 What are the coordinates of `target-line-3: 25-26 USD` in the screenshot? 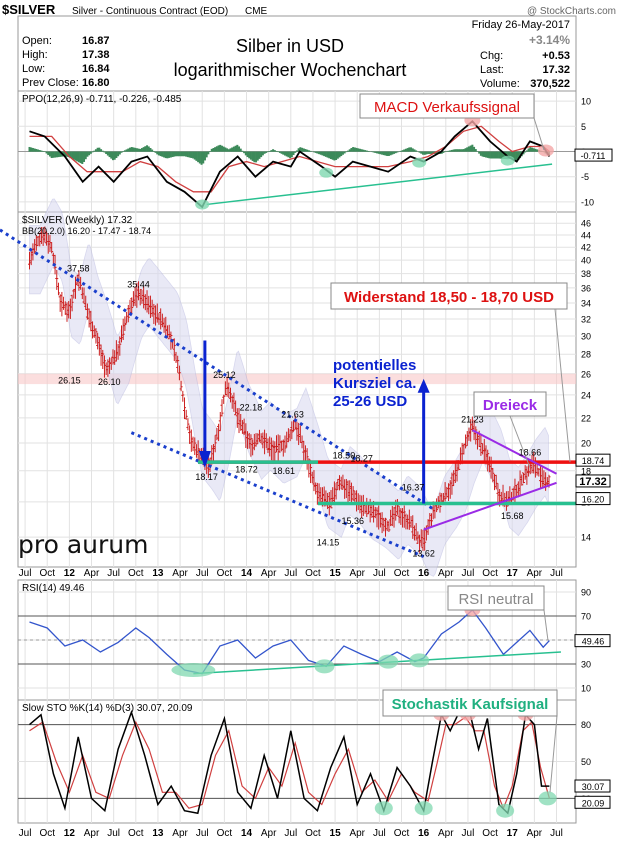 It's located at (370, 401).